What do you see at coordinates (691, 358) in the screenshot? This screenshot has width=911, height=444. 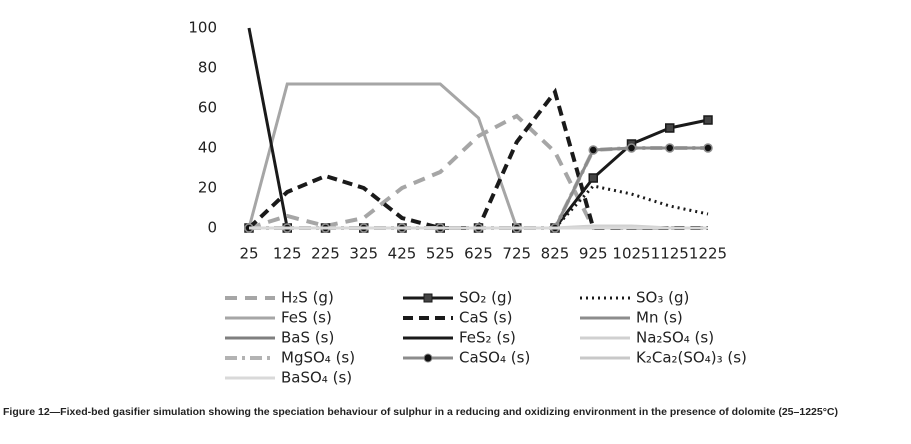 I see `legend-label: K₂Ca₂(SO₄)₃ (s)` at bounding box center [691, 358].